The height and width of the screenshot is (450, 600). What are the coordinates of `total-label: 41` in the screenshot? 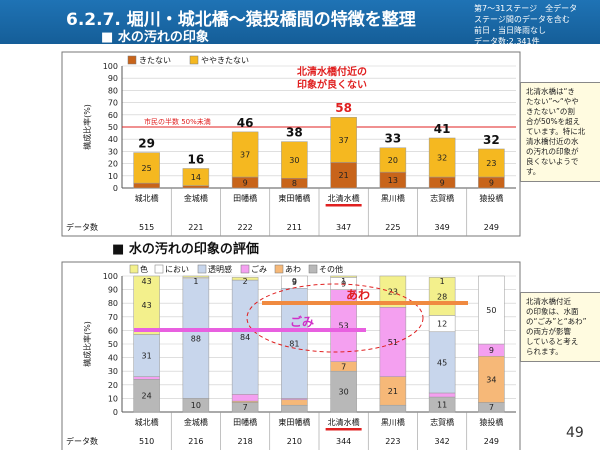 It's located at (442, 129).